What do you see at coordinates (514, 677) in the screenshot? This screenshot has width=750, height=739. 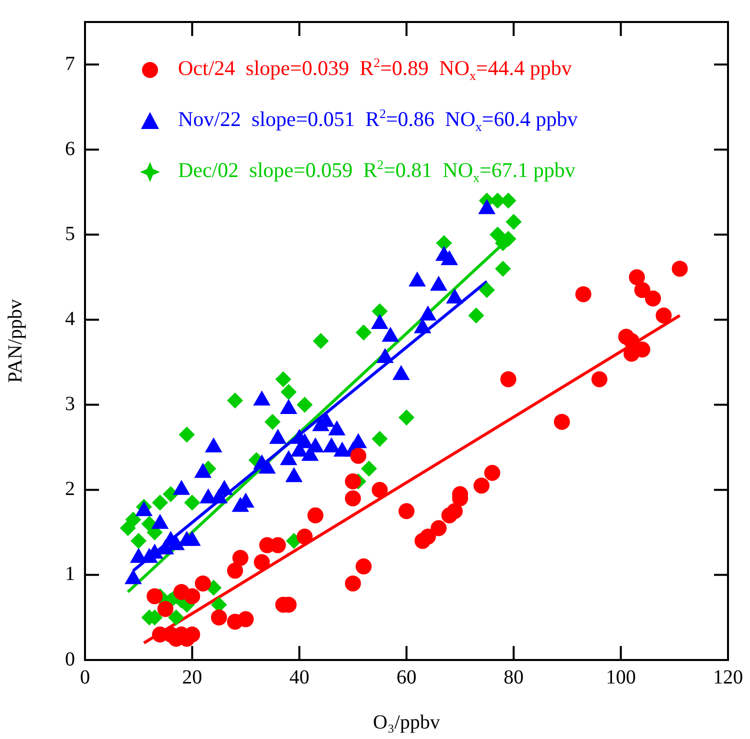 I see `x-tick-label: 80` at bounding box center [514, 677].